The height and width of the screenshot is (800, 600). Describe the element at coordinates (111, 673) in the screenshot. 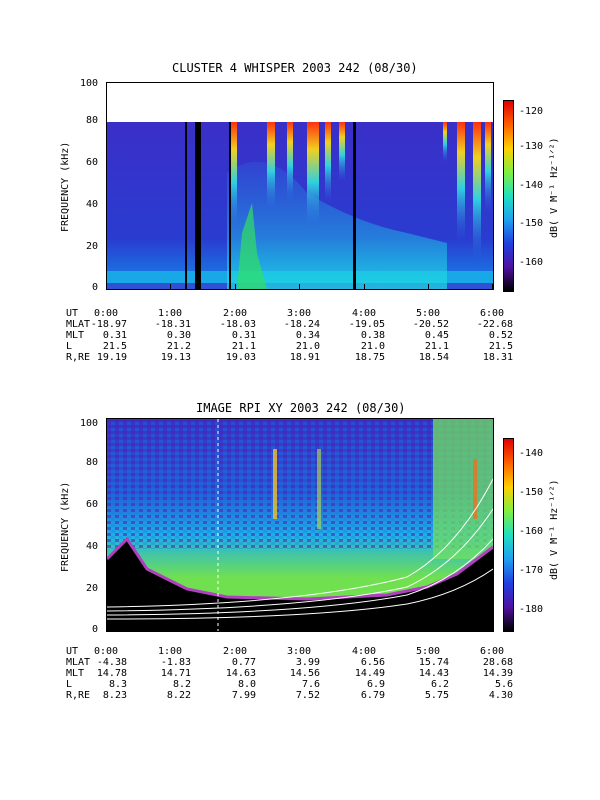

I see `ephemeris-value: 14.78` at that location.